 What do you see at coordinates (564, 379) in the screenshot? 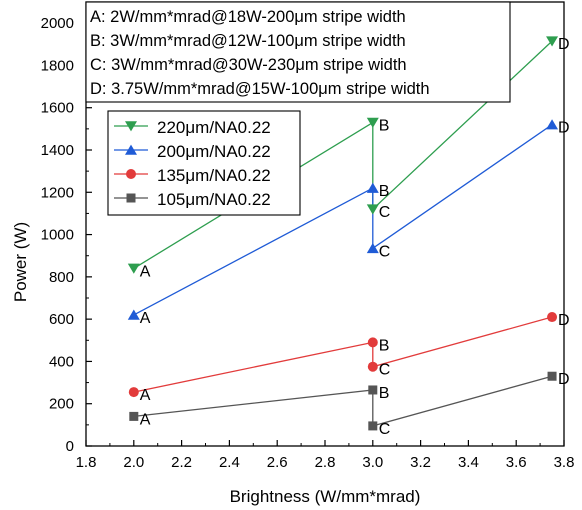
I see `point-label-3-3: D` at bounding box center [564, 379].